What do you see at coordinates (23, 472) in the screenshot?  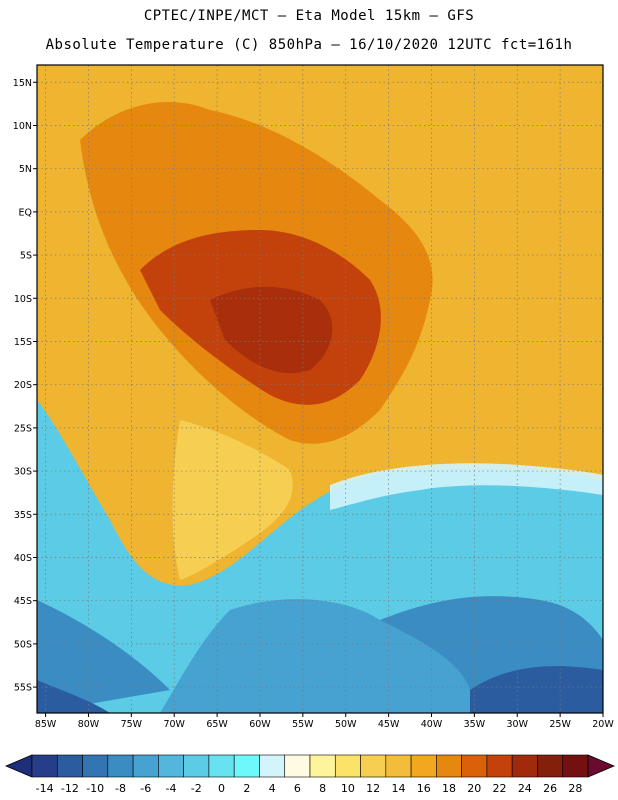 I see `lat-label: 30S` at bounding box center [23, 472].